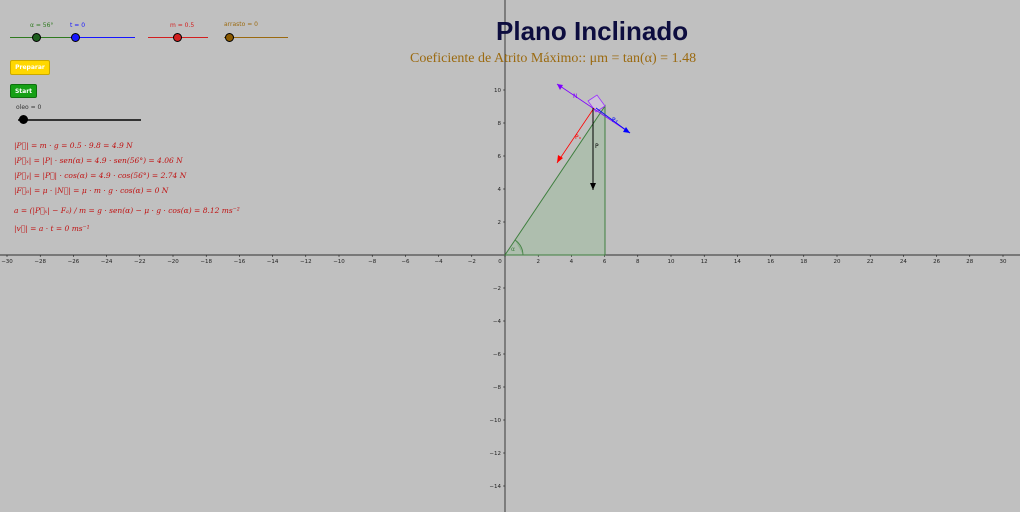 This screenshot has height=512, width=1020. I want to click on y-tick-label: 4, so click(500, 190).